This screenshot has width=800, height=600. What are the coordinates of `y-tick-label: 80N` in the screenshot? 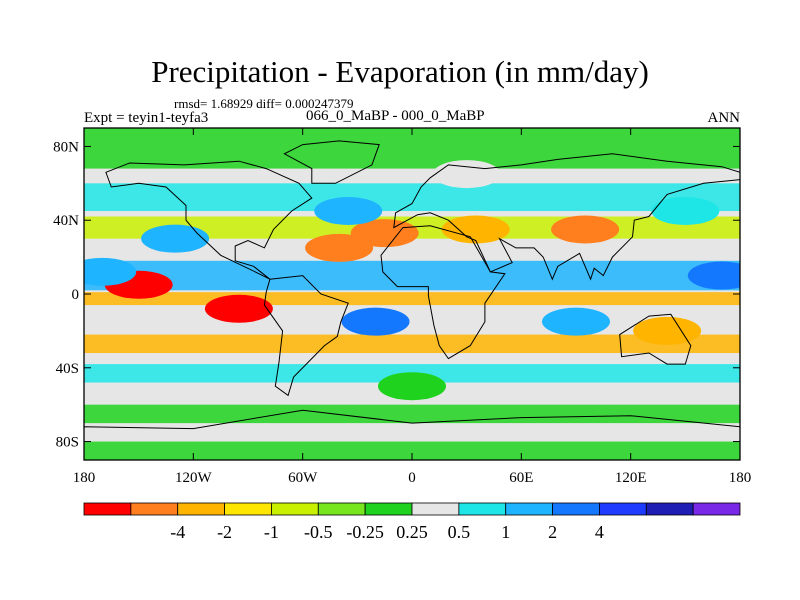 It's located at (66, 147).